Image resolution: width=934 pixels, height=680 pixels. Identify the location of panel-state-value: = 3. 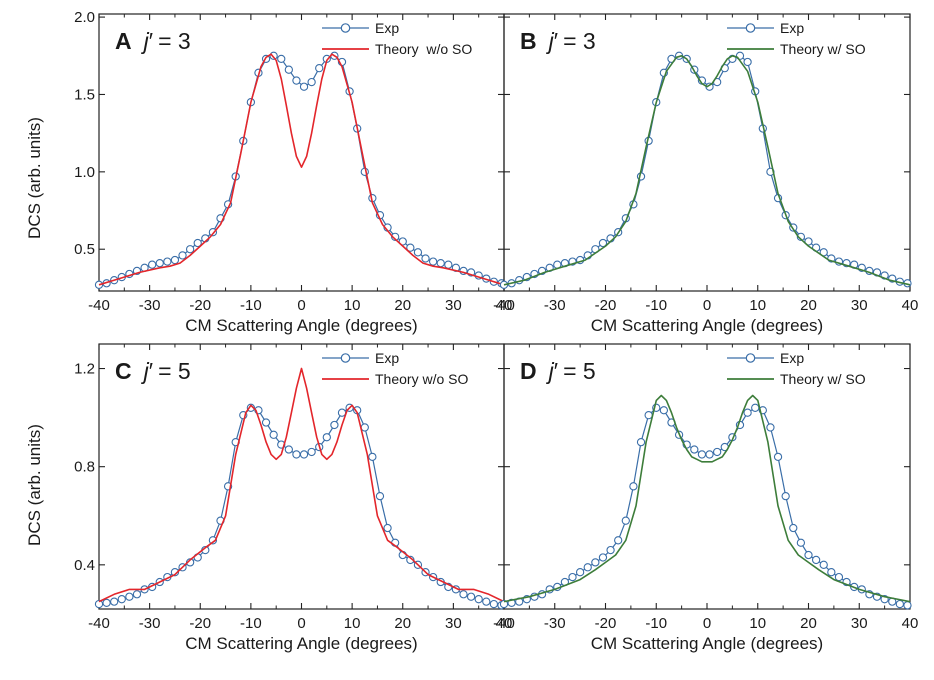
(579, 41).